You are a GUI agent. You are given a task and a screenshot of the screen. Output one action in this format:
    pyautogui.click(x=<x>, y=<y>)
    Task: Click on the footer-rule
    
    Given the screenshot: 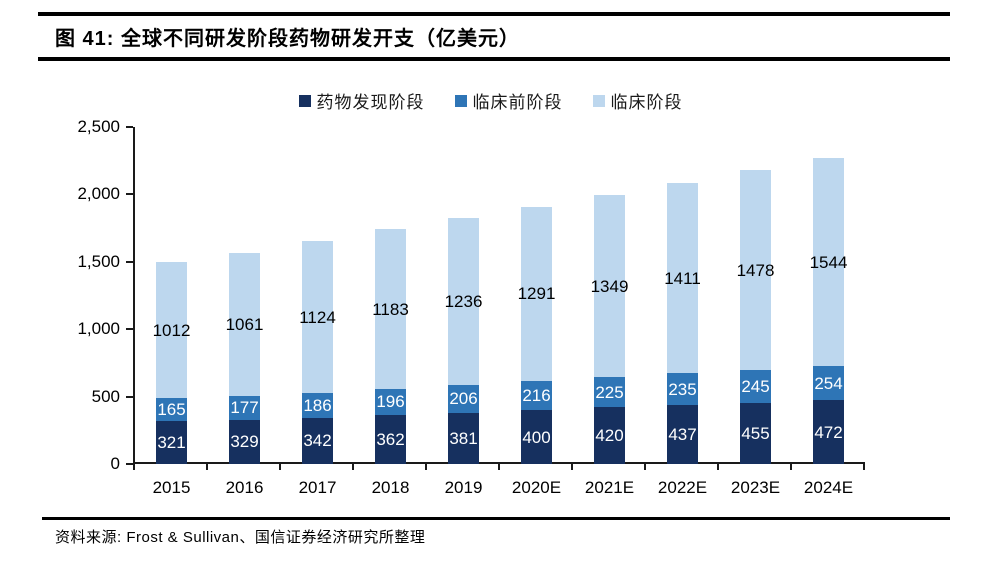 What is the action you would take?
    pyautogui.click(x=496, y=518)
    